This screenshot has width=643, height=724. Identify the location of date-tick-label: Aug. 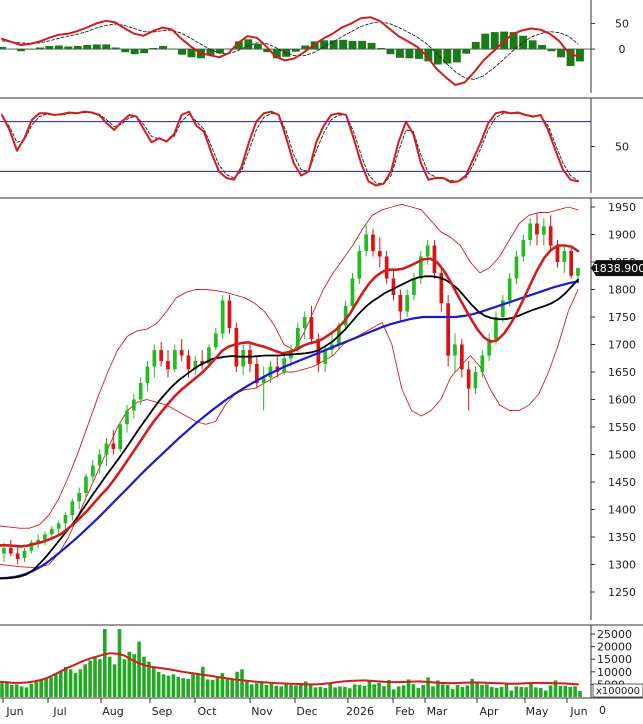
(112, 711).